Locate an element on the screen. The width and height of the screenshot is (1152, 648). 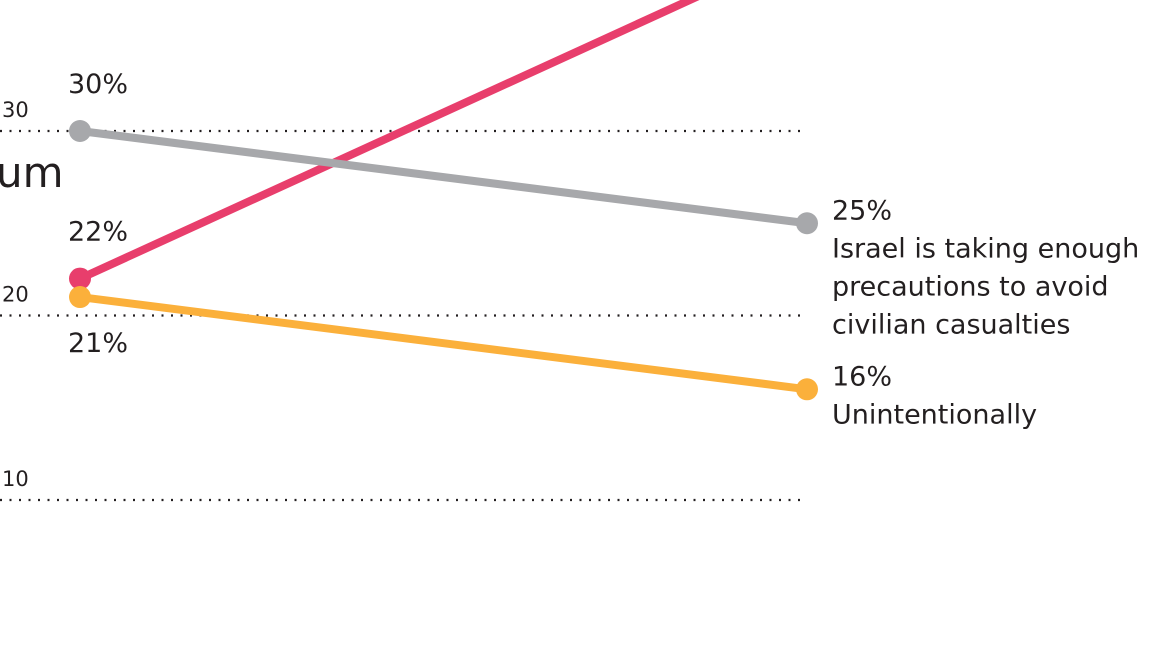
series-name-line: Unintentionally is located at coordinates (934, 414).